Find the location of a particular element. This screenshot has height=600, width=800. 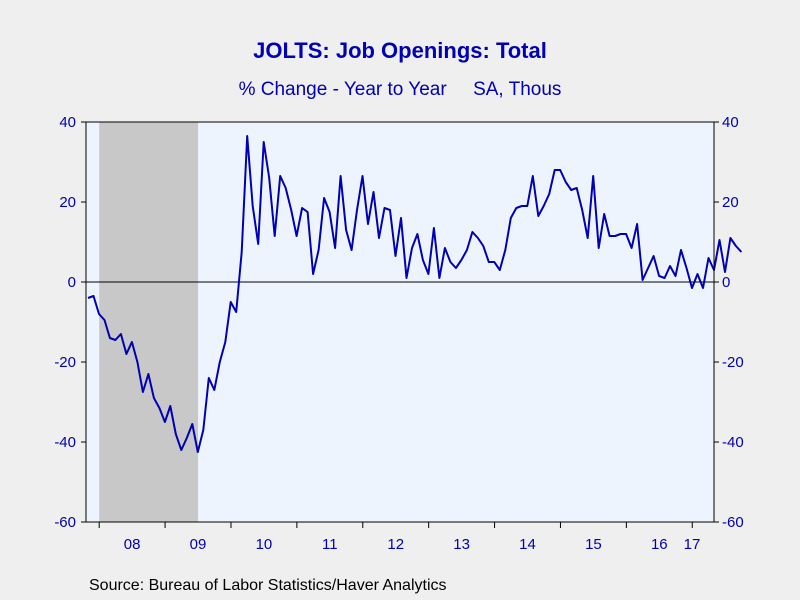

recession-shading is located at coordinates (149, 322).